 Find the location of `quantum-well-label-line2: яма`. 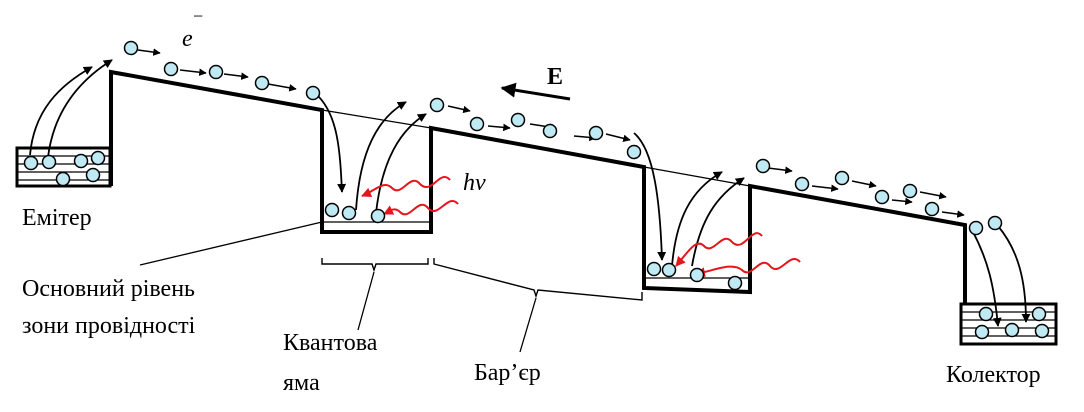

quantum-well-label-line2: яма is located at coordinates (301, 383).